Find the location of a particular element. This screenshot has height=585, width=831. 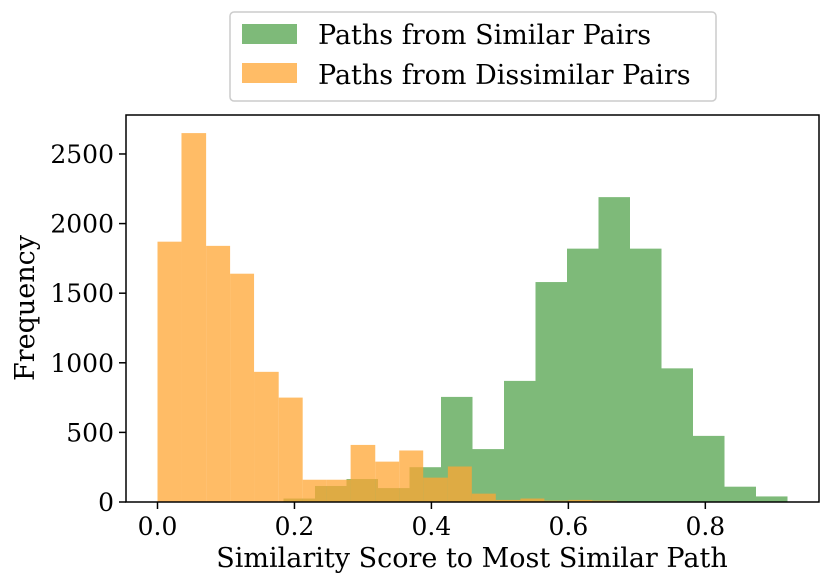

x-tick-label: 0.0 is located at coordinates (158, 526).